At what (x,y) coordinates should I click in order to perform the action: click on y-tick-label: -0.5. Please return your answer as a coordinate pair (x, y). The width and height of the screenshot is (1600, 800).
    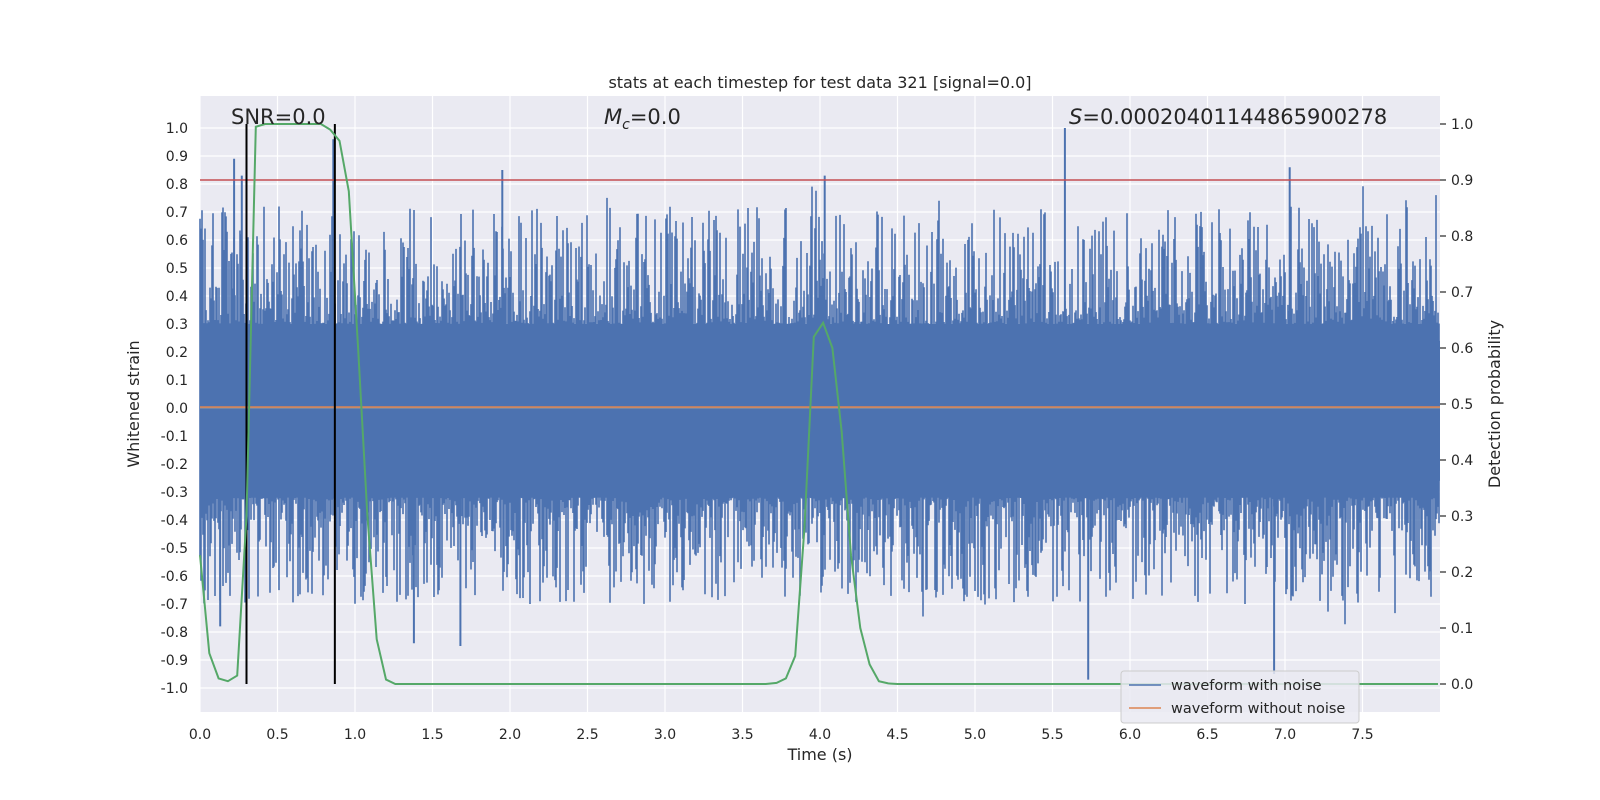
    Looking at the image, I should click on (174, 549).